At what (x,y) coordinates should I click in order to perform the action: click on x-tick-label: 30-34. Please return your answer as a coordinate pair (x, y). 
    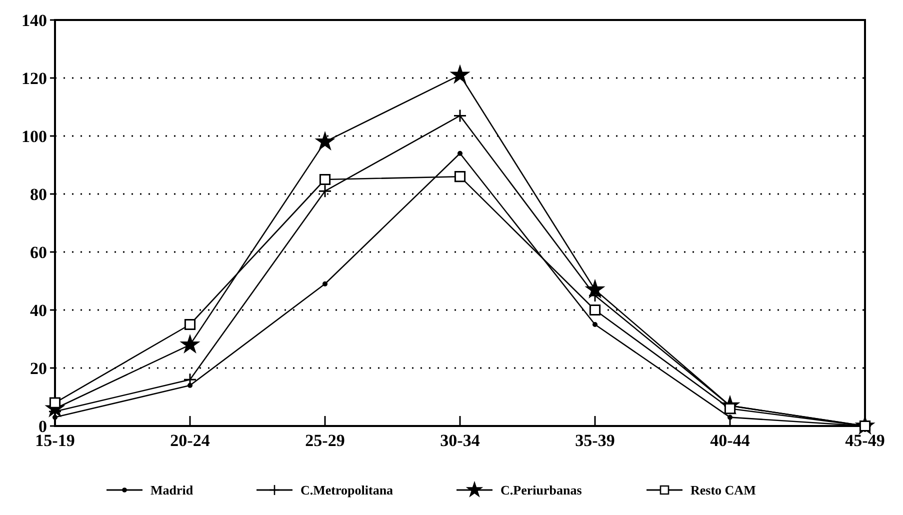
    Looking at the image, I should click on (460, 440).